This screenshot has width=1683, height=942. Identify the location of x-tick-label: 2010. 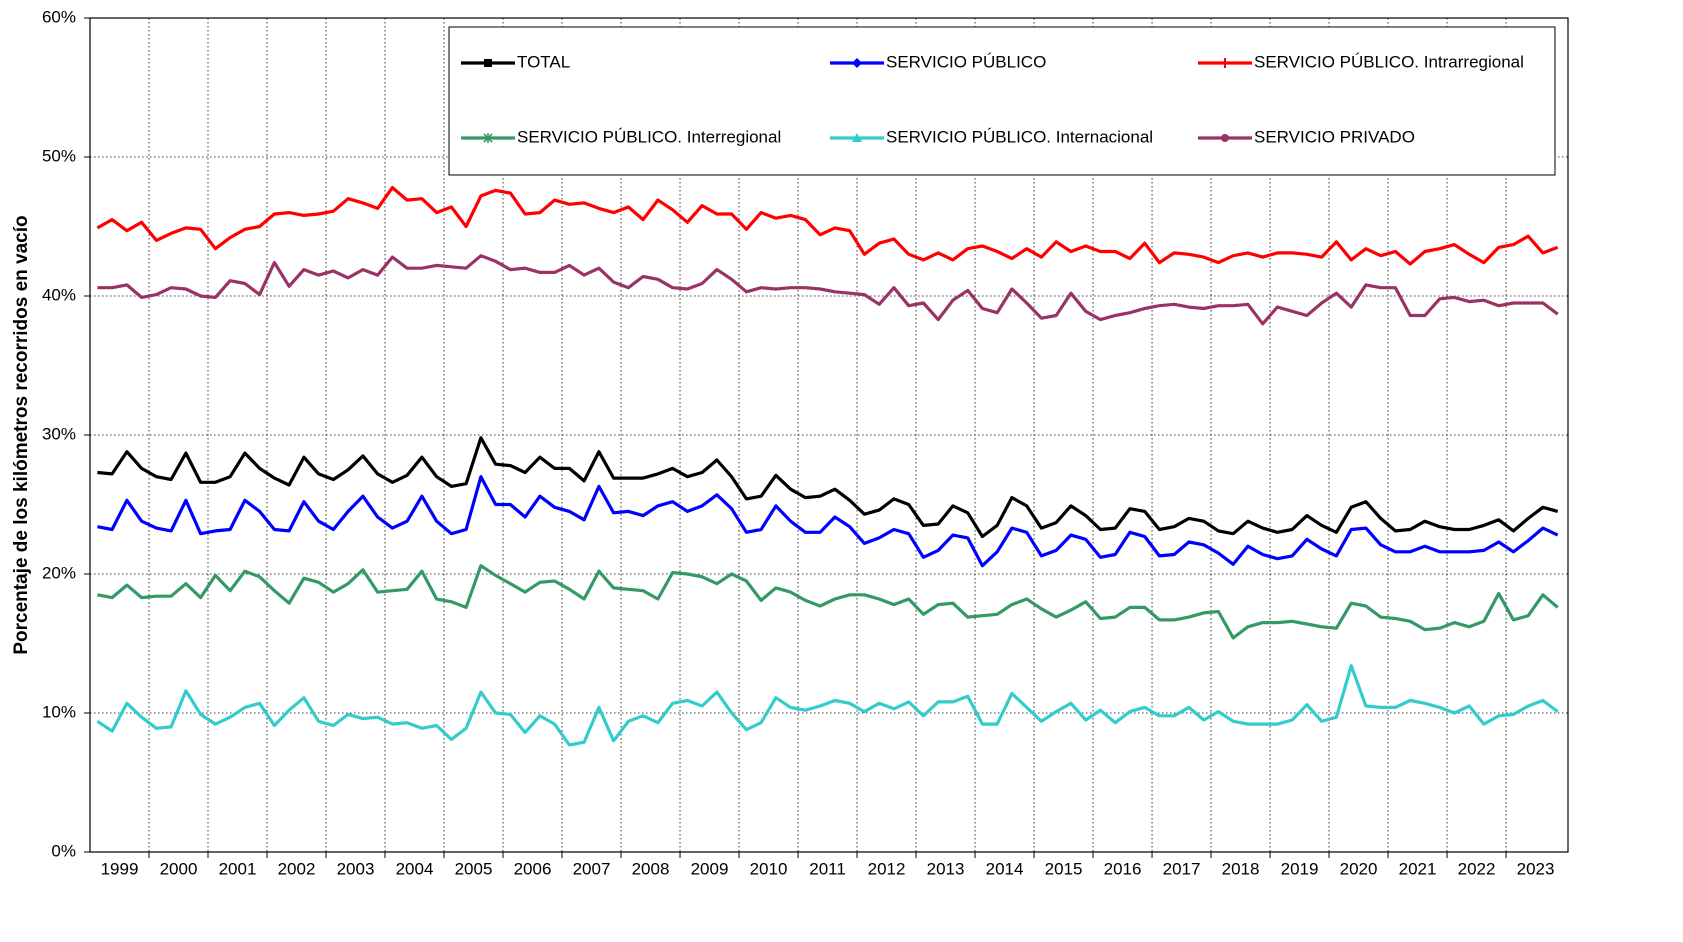
(769, 868).